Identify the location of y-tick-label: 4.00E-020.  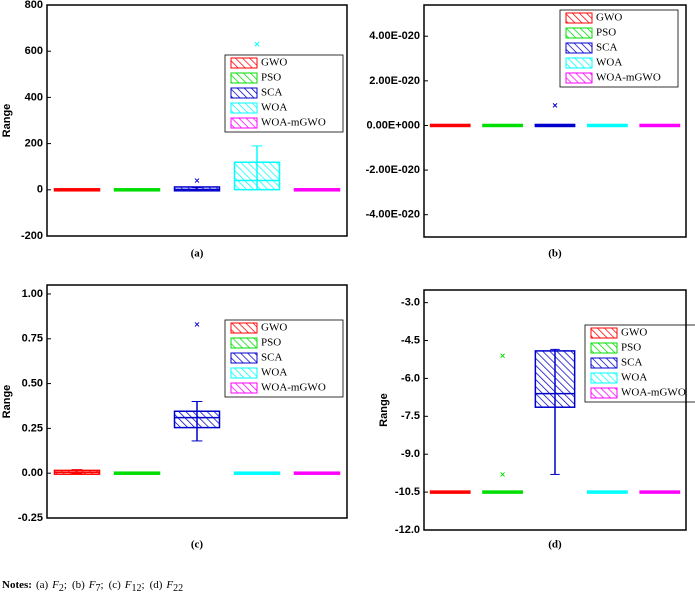
(394, 36).